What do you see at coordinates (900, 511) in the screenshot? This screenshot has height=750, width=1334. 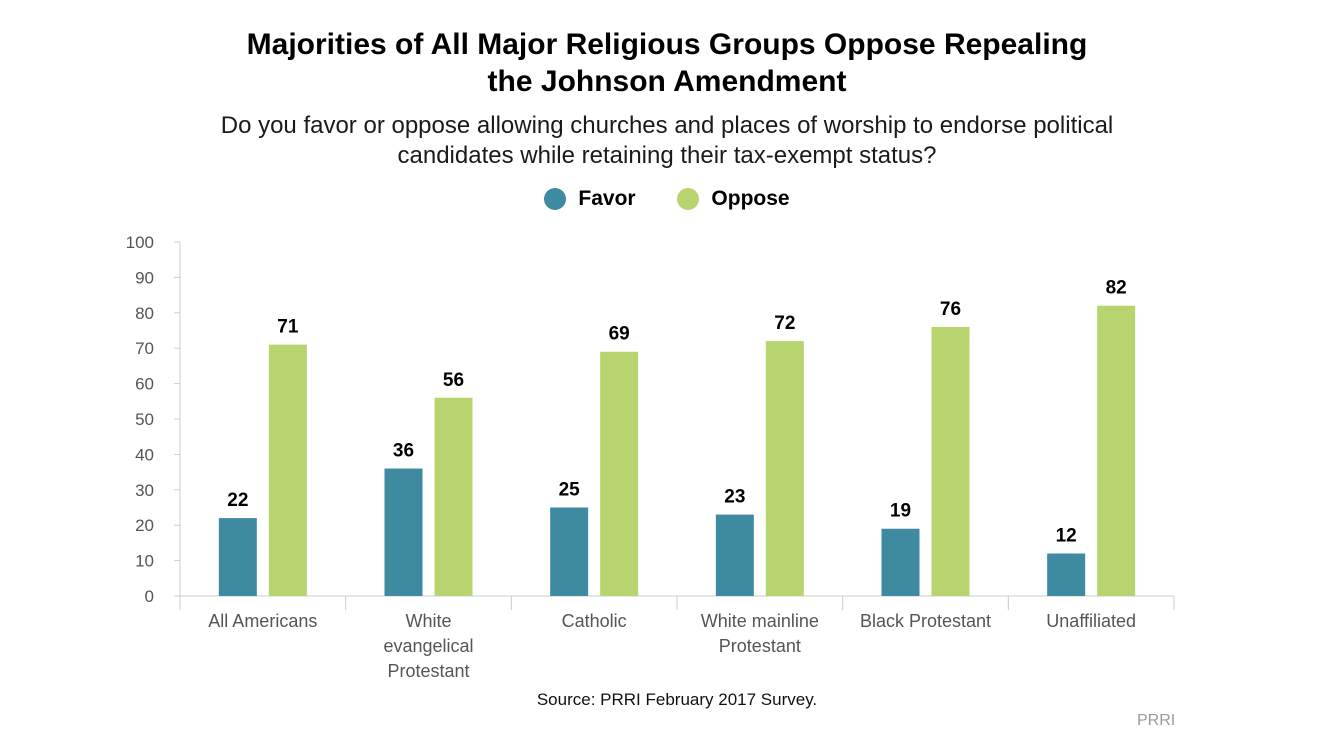 I see `data-label-favor: 19` at bounding box center [900, 511].